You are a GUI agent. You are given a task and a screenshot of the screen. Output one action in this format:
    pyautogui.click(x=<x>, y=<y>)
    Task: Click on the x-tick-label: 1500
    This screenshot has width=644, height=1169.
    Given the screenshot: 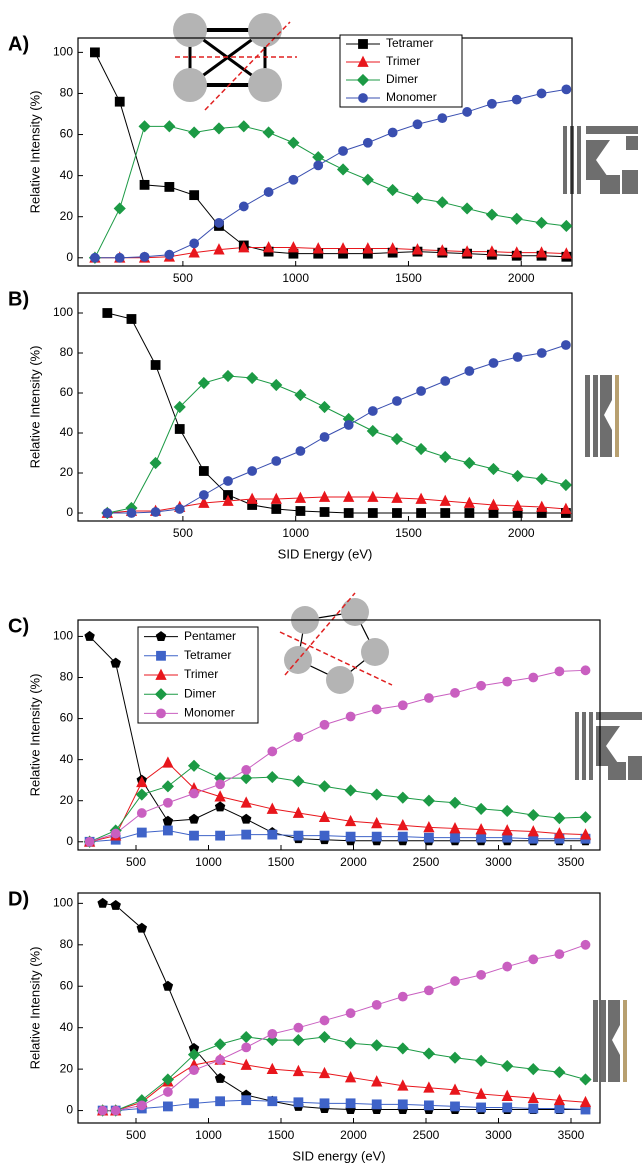 What is the action you would take?
    pyautogui.click(x=408, y=278)
    